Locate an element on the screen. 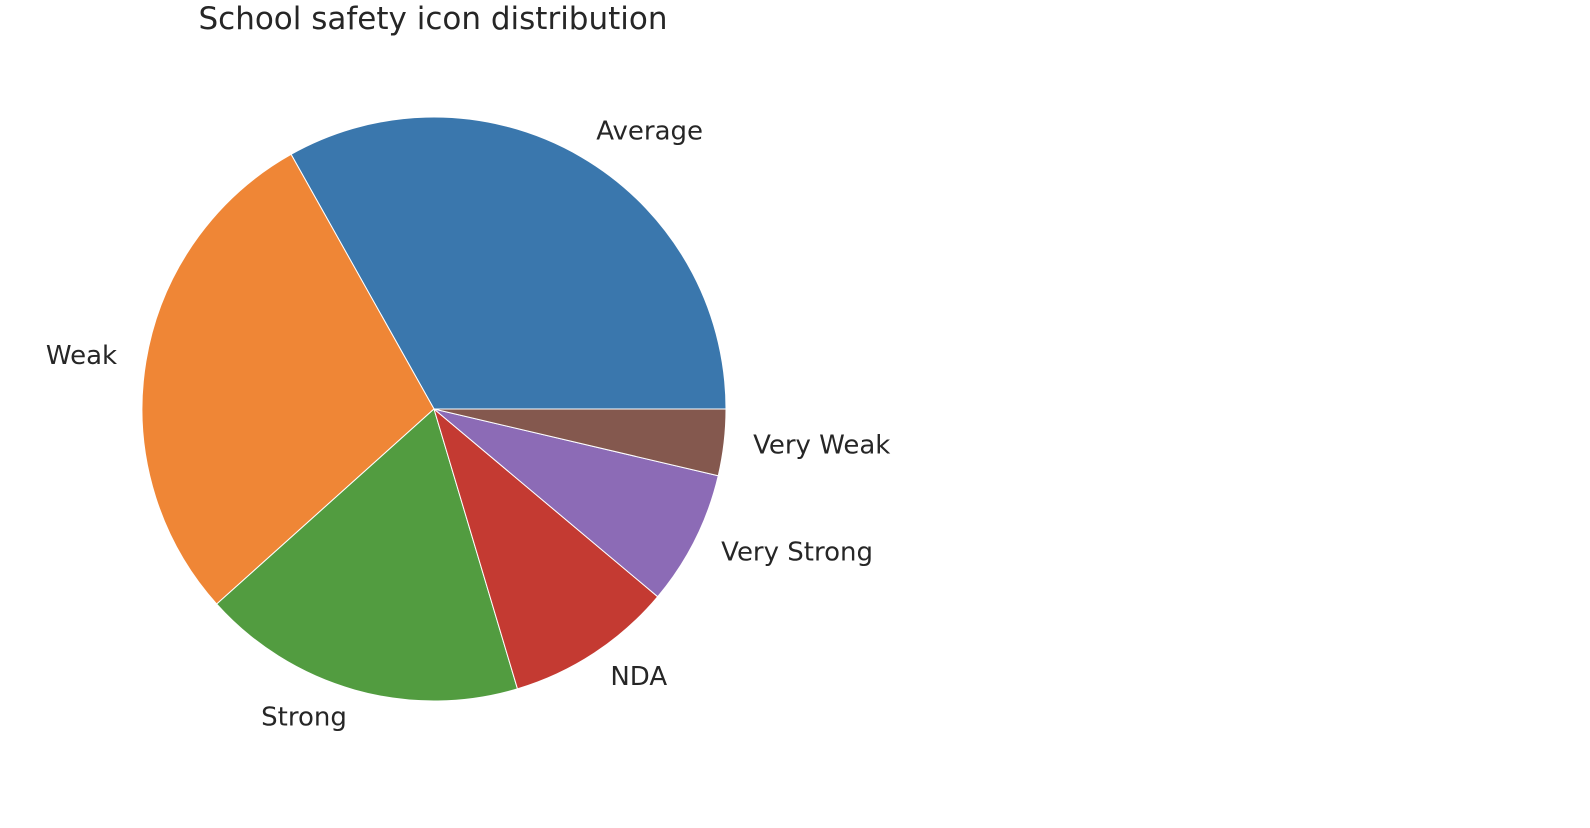  pie-slice-nda is located at coordinates (546, 548).